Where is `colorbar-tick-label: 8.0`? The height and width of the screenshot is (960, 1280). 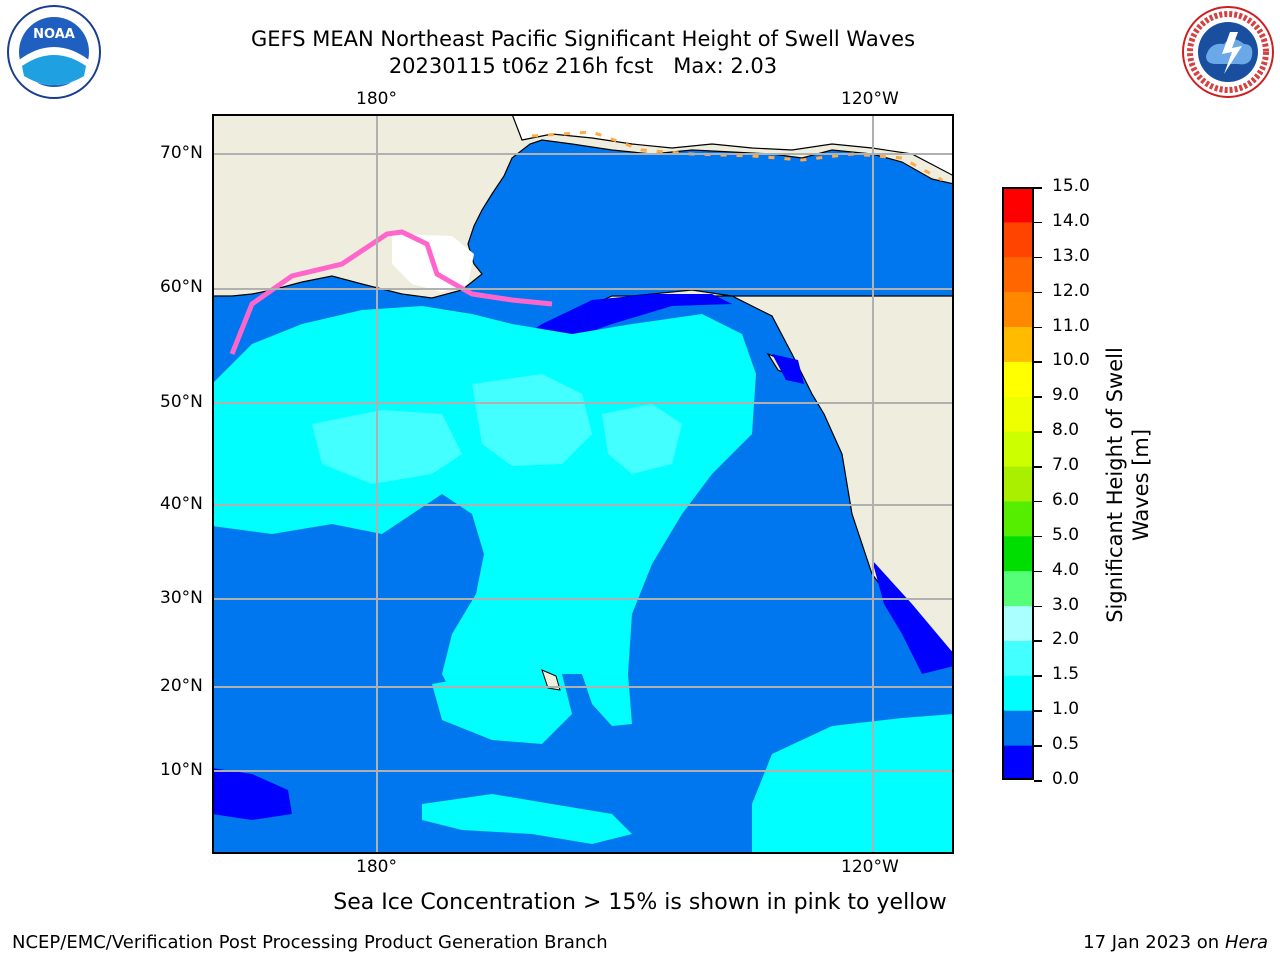
colorbar-tick-label: 8.0 is located at coordinates (1066, 430).